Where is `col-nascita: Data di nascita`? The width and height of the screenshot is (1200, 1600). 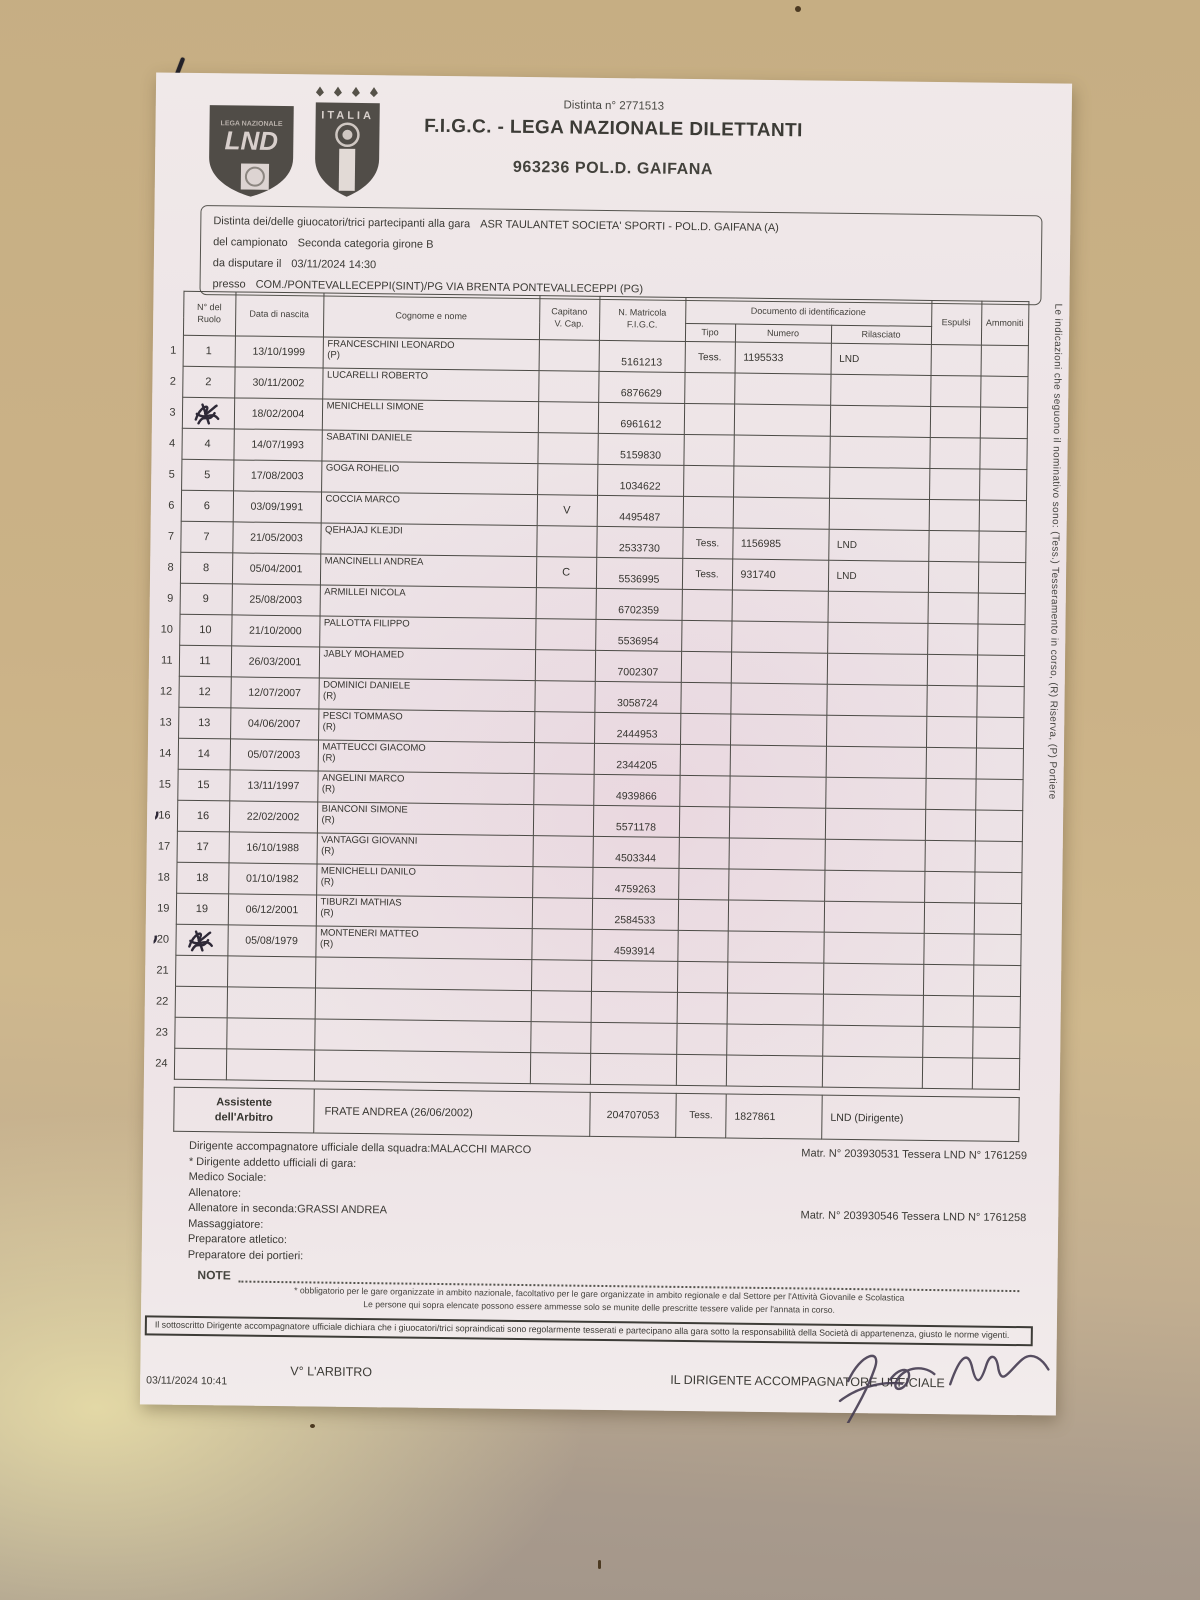
col-nascita: Data di nascita is located at coordinates (279, 314).